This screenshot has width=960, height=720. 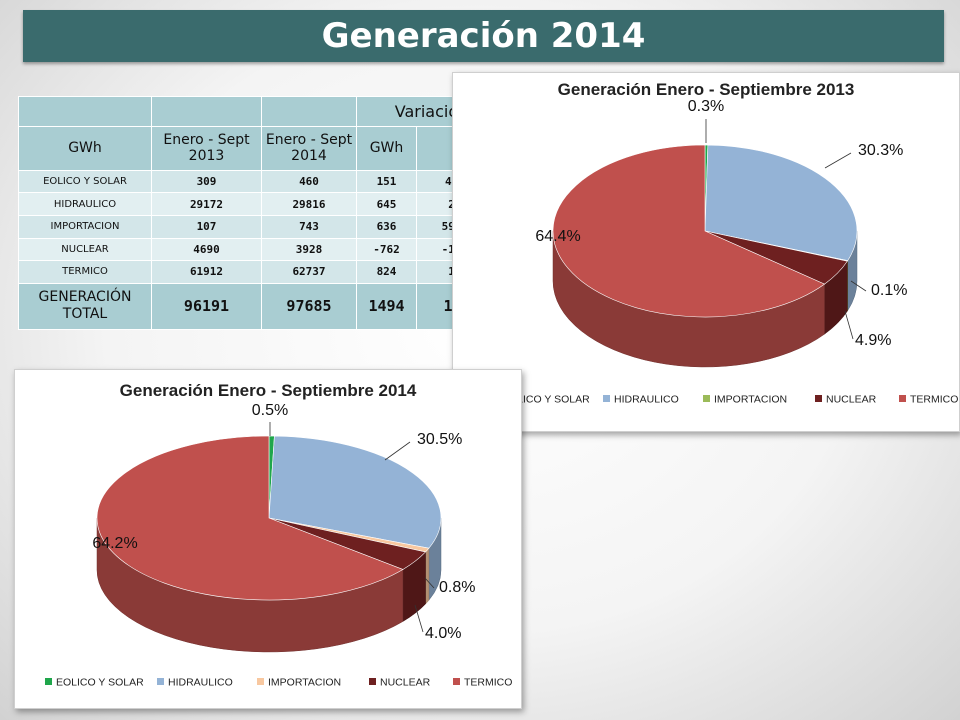 I want to click on table-cell: 824, so click(x=386, y=272).